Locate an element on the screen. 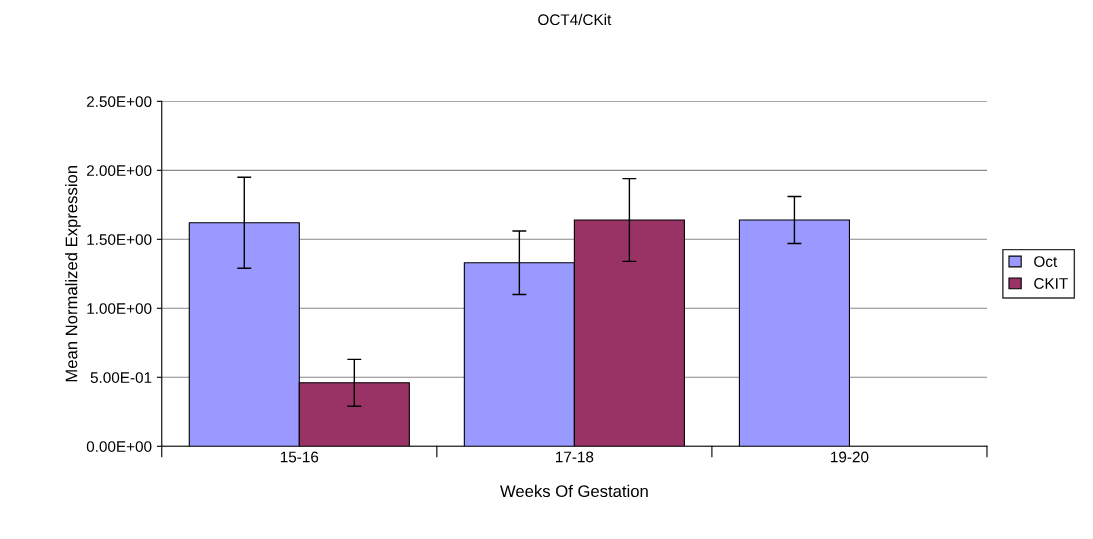 This screenshot has width=1093, height=539. y-tick-label: 2.50E+00 is located at coordinates (119, 102).